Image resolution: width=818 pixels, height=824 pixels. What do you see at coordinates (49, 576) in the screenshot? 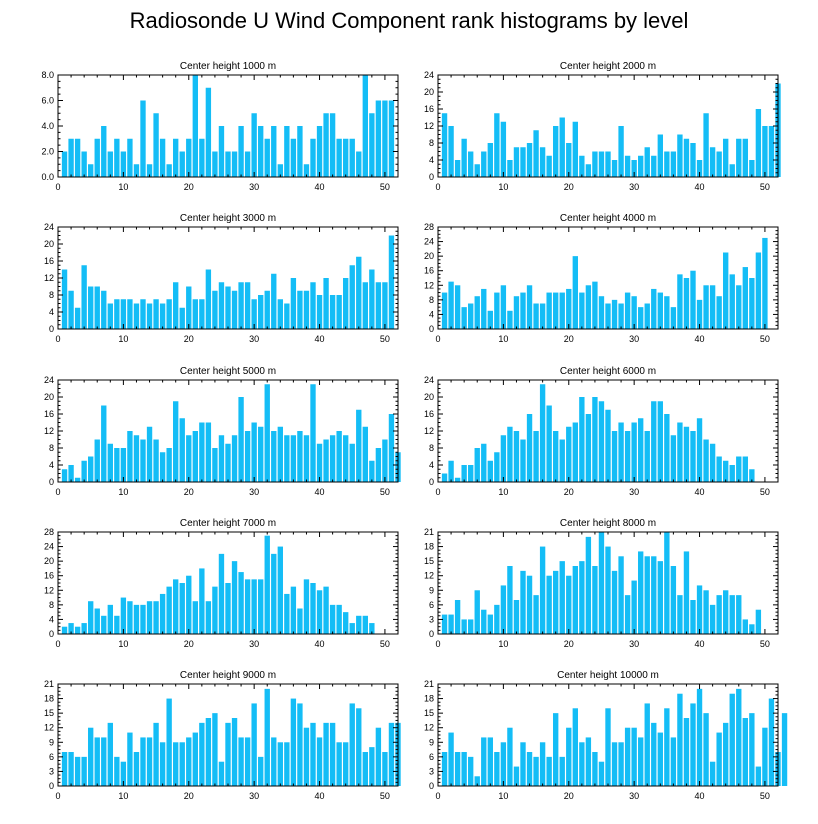
I see `y-tick-label: 16` at bounding box center [49, 576].